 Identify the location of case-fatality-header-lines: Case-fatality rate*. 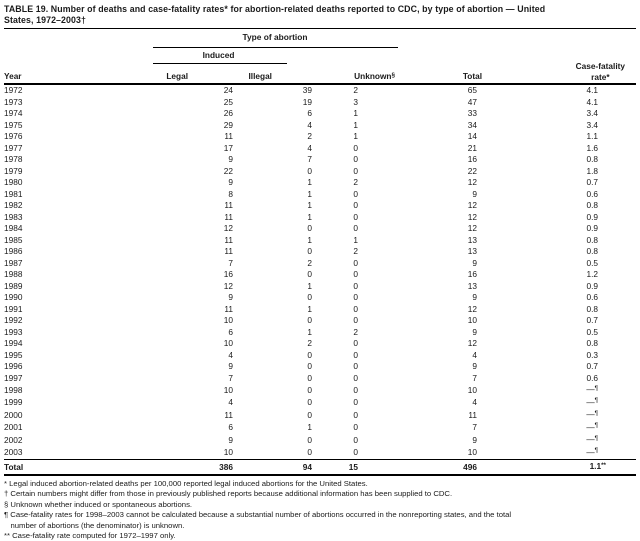
(600, 71).